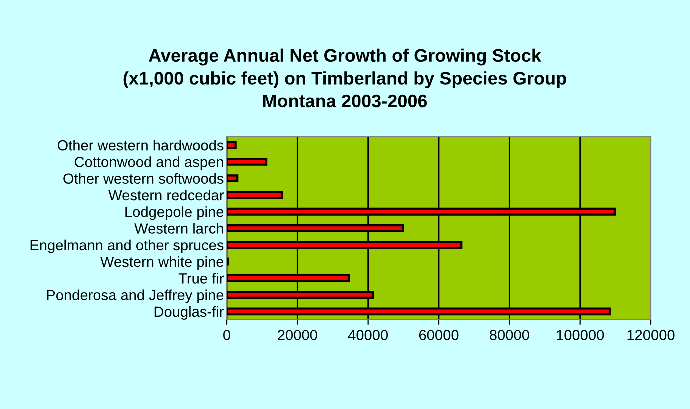 The image size is (690, 409). What do you see at coordinates (201, 278) in the screenshot?
I see `y-tick-label: True fir` at bounding box center [201, 278].